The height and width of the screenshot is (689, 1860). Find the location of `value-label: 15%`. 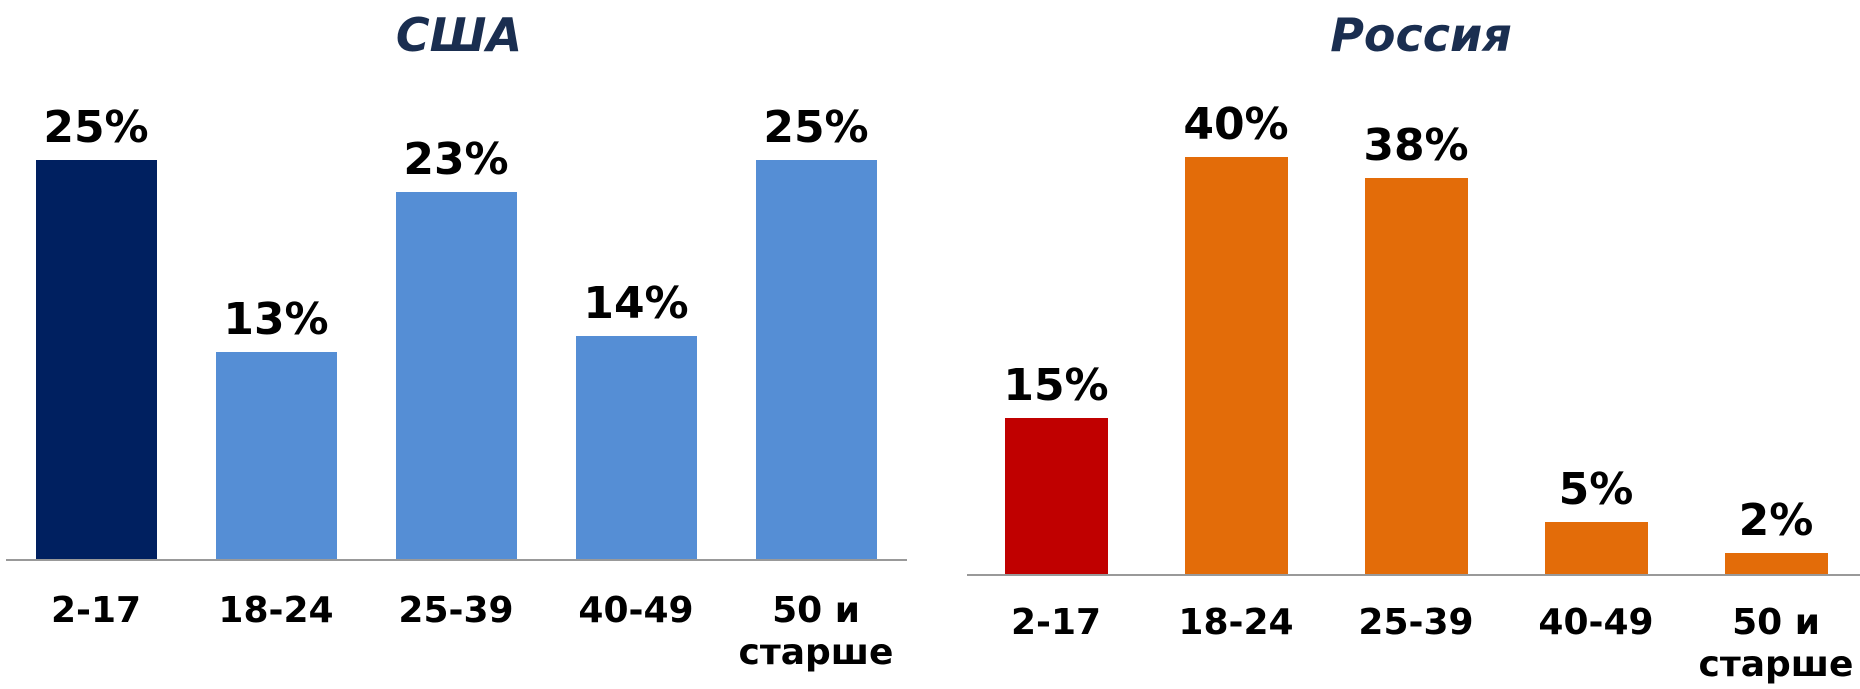

value-label: 15% is located at coordinates (1056, 385).